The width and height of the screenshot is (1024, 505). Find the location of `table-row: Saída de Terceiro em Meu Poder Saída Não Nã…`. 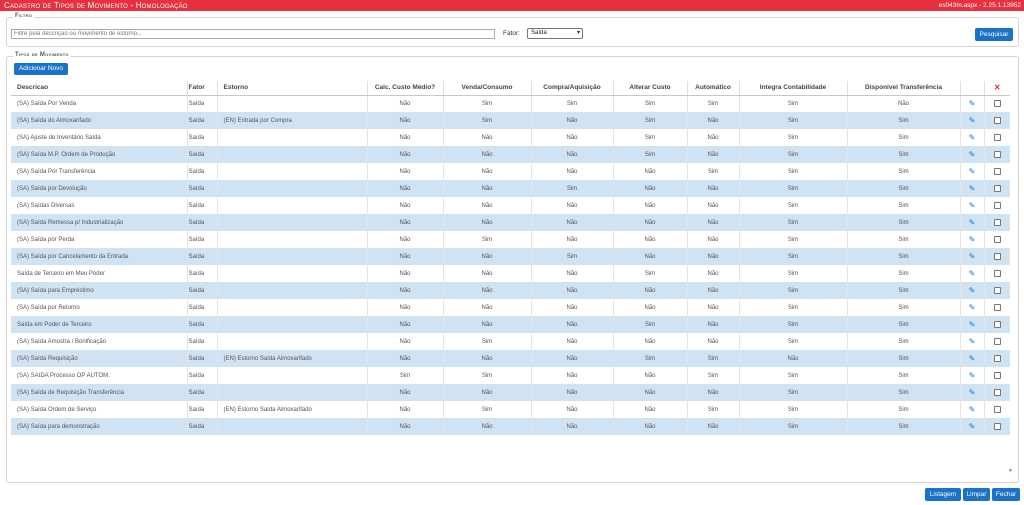

table-row: Saída de Terceiro em Meu Poder Saída Não Nã… is located at coordinates (510, 273).